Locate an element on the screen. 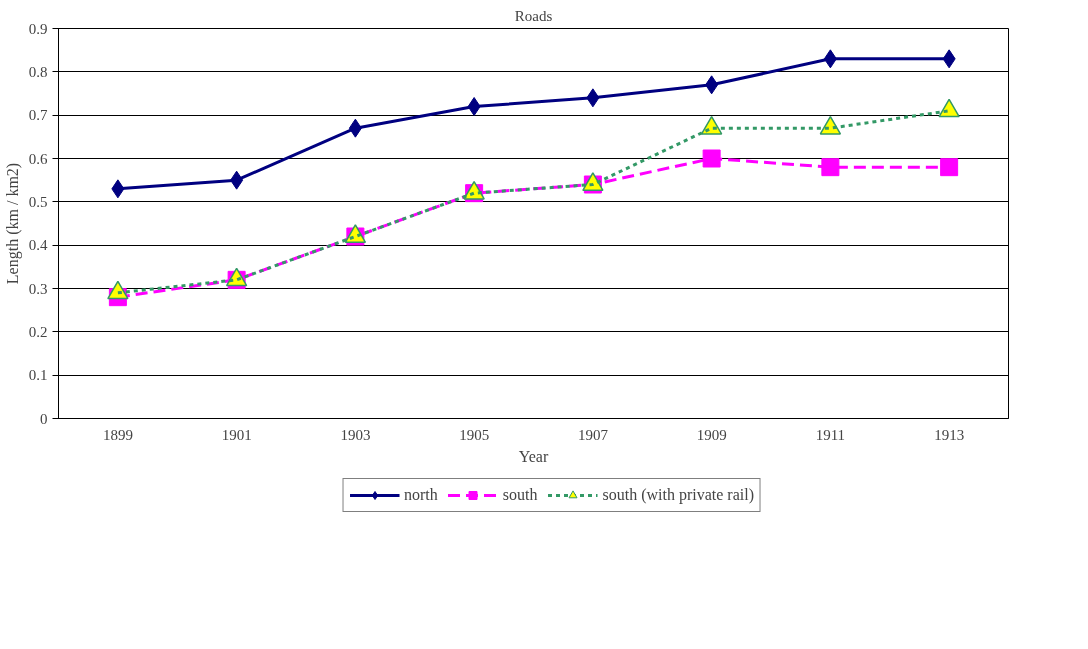  legend-label: south (with private rail) is located at coordinates (678, 494).